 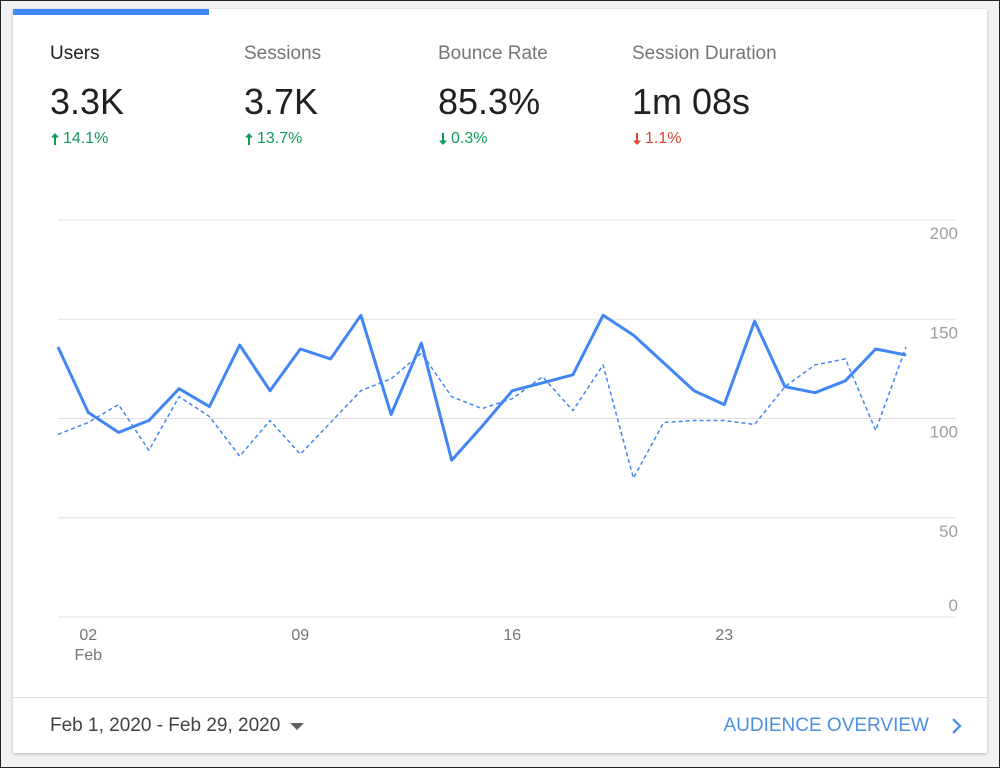 What do you see at coordinates (111, 12) in the screenshot?
I see `active-metric-indicator` at bounding box center [111, 12].